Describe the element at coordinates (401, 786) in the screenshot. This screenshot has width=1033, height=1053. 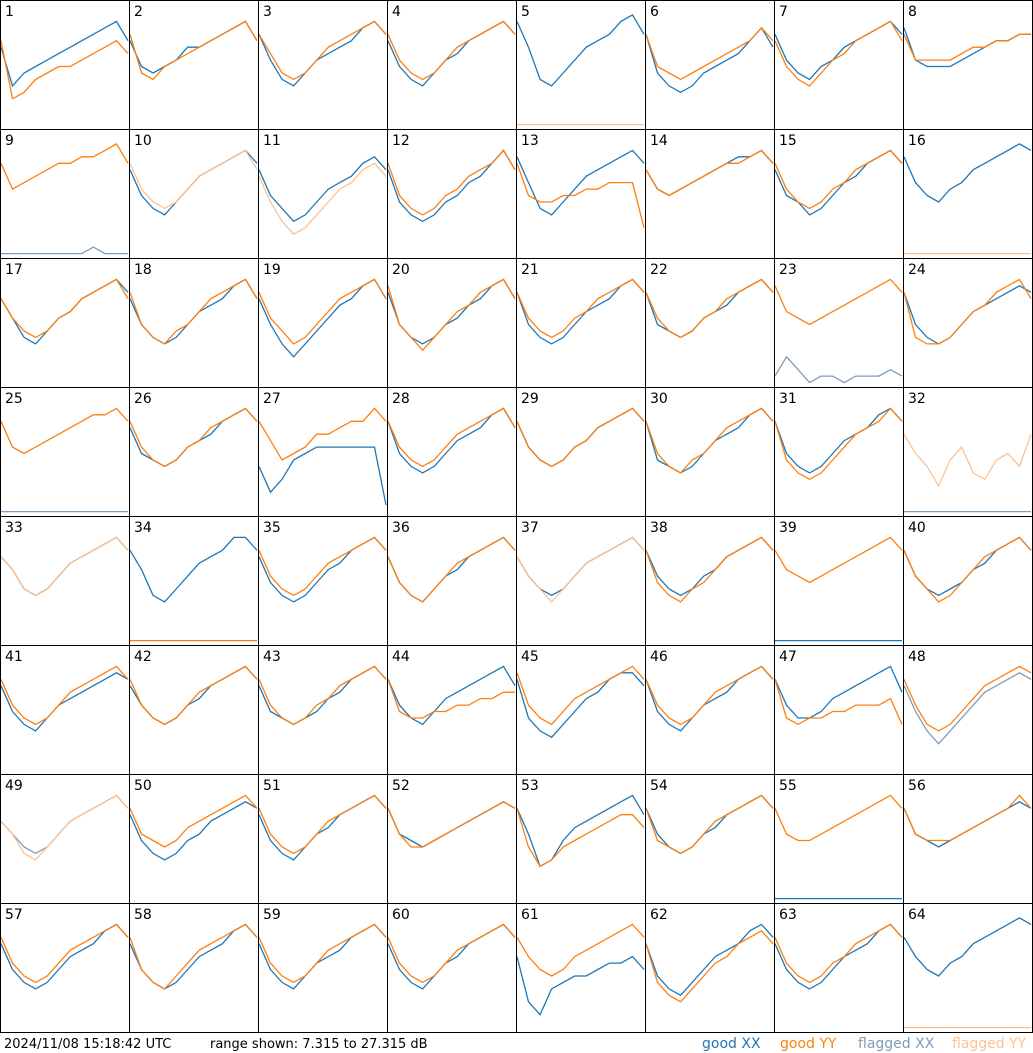
I see `panel-label: 52` at that location.